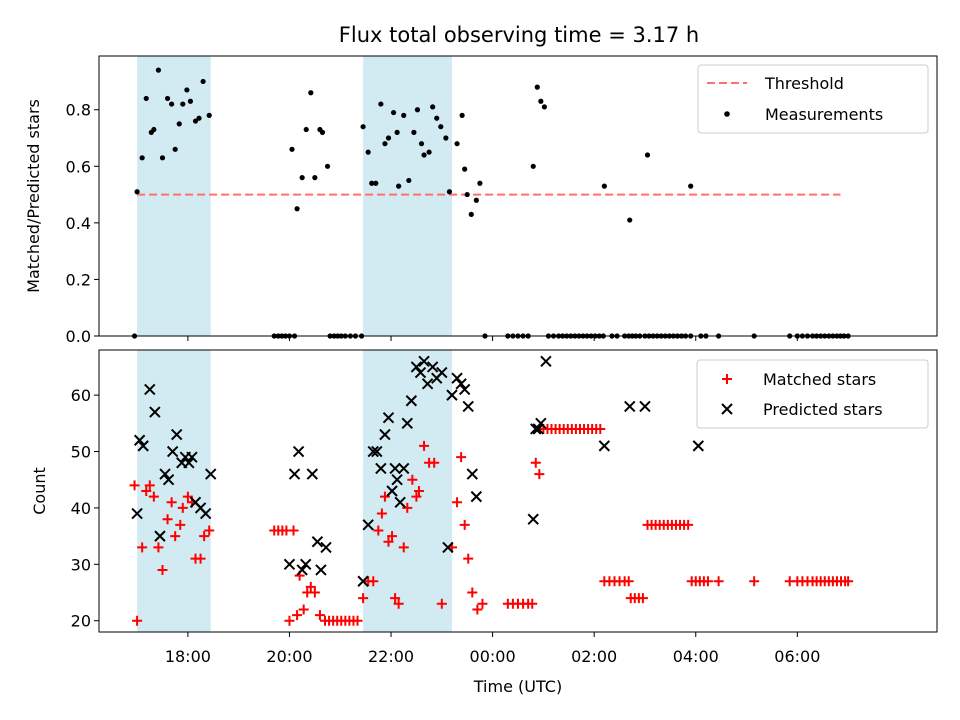 The height and width of the screenshot is (720, 960). What do you see at coordinates (727, 409) in the screenshot?
I see `legend-predicted-swatch` at bounding box center [727, 409].